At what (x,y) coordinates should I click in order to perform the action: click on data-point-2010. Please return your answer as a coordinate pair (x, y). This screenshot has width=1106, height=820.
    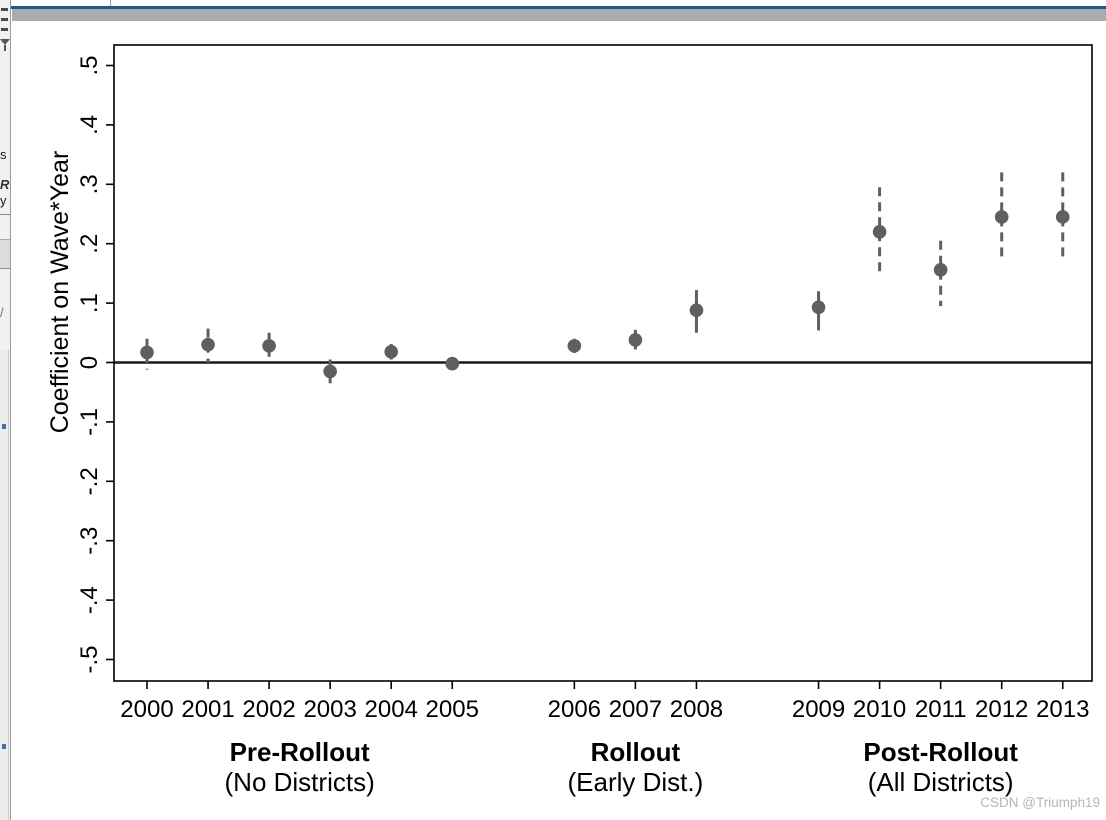
    Looking at the image, I should click on (879, 232).